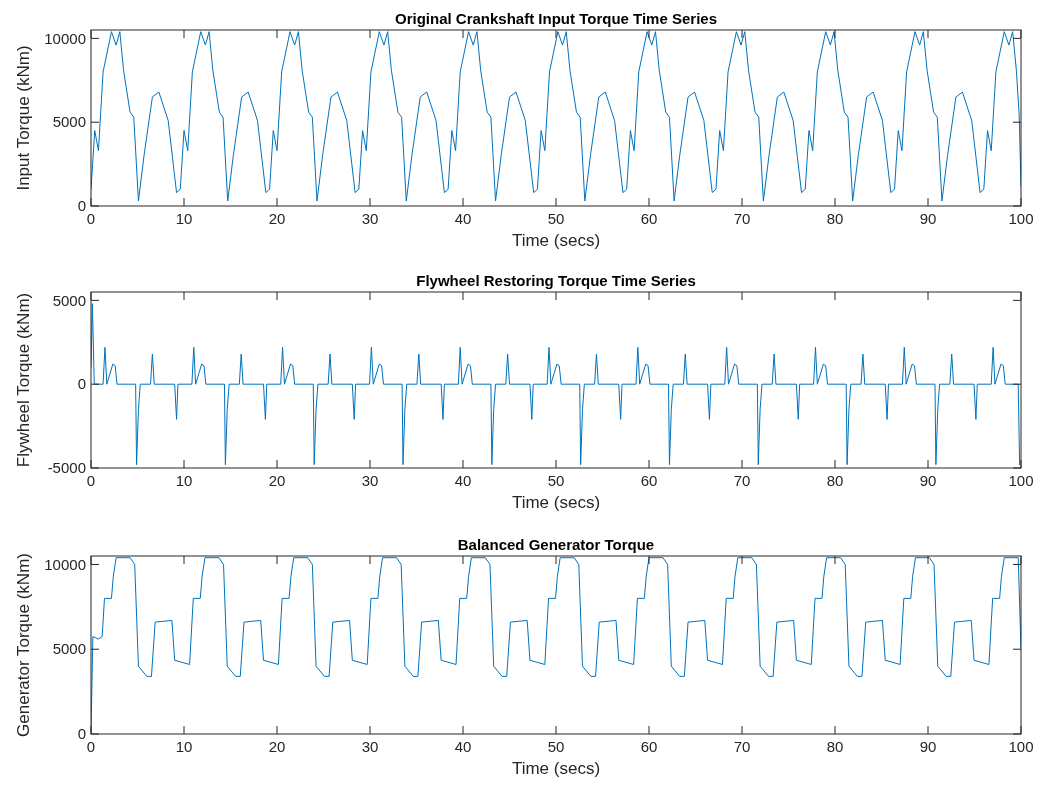  I want to click on y-axis-title: Flywheel Torque (kNm), so click(23, 380).